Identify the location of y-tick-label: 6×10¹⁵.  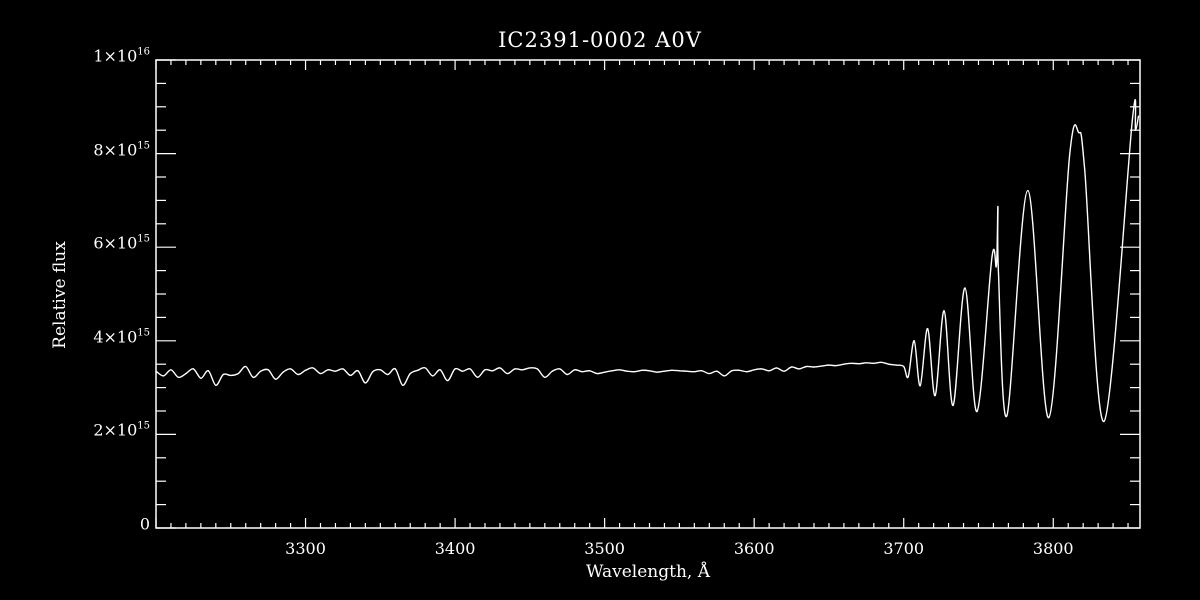
(121, 243).